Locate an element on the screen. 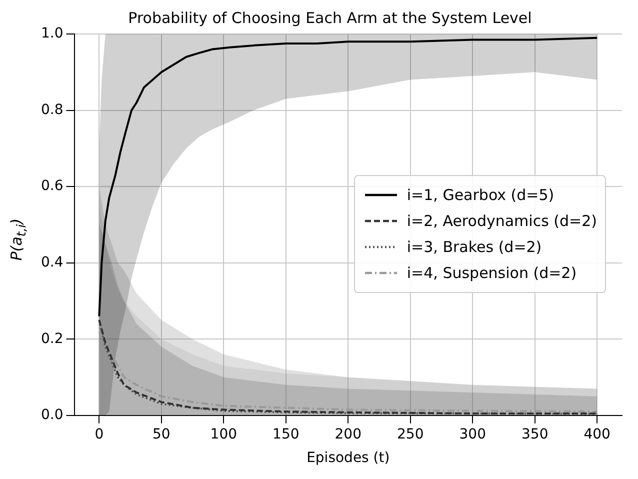  y-tick-label: 0.8 is located at coordinates (52, 110).